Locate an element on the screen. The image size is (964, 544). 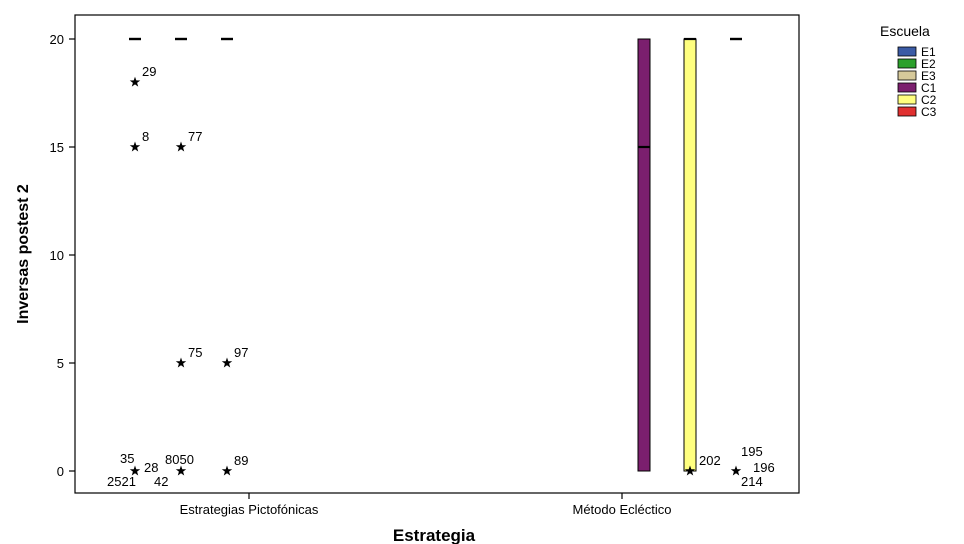
x-axis: Estrategias Pictofónicas Método Ecléctico is located at coordinates (426, 505).